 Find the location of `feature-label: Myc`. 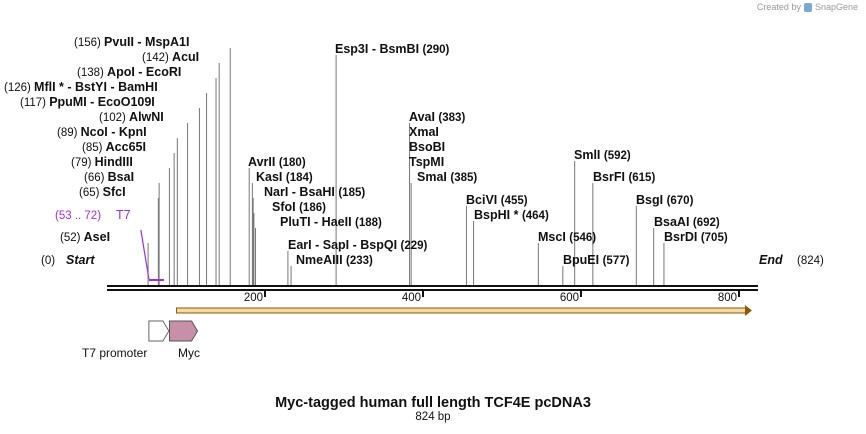

feature-label: Myc is located at coordinates (189, 353).